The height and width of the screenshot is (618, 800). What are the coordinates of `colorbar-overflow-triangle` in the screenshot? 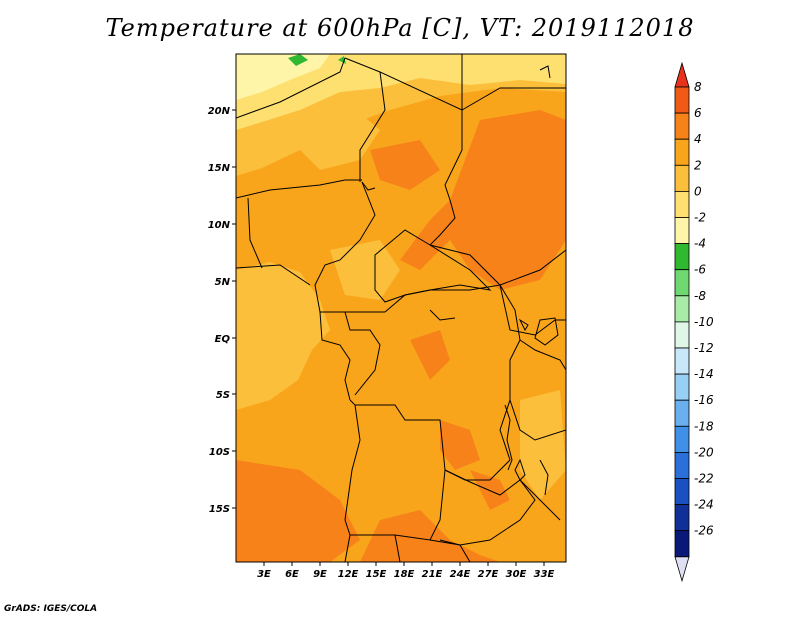 It's located at (682, 74).